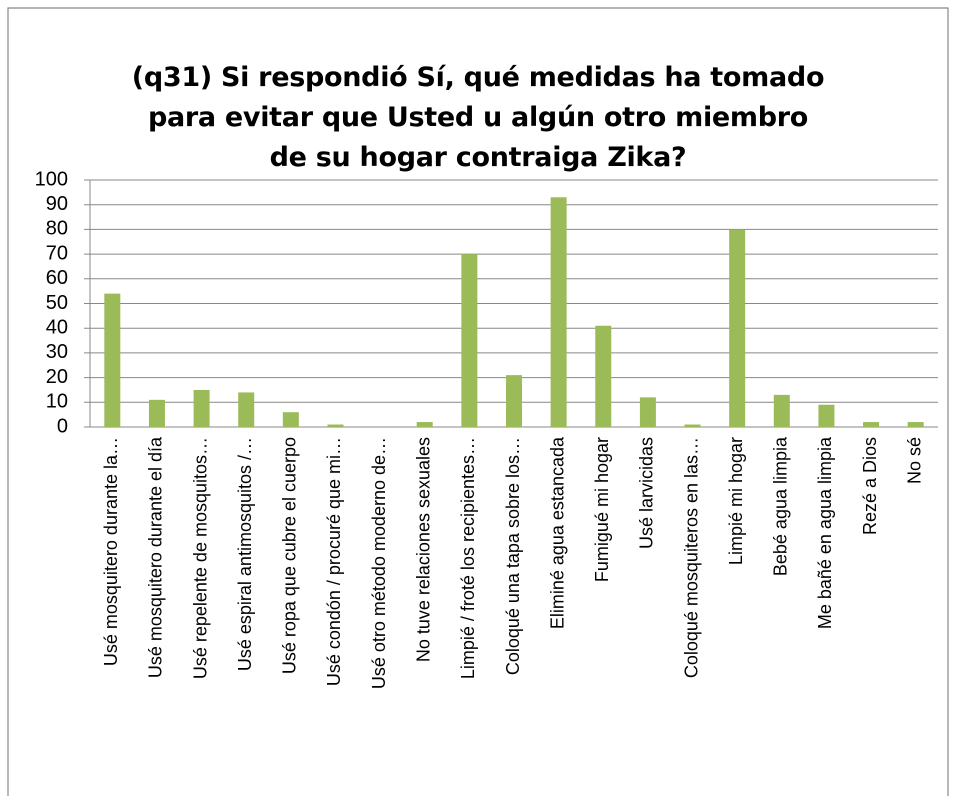 The height and width of the screenshot is (796, 956). What do you see at coordinates (602, 509) in the screenshot?
I see `x-tick-label: Fumigué mi hogar` at bounding box center [602, 509].